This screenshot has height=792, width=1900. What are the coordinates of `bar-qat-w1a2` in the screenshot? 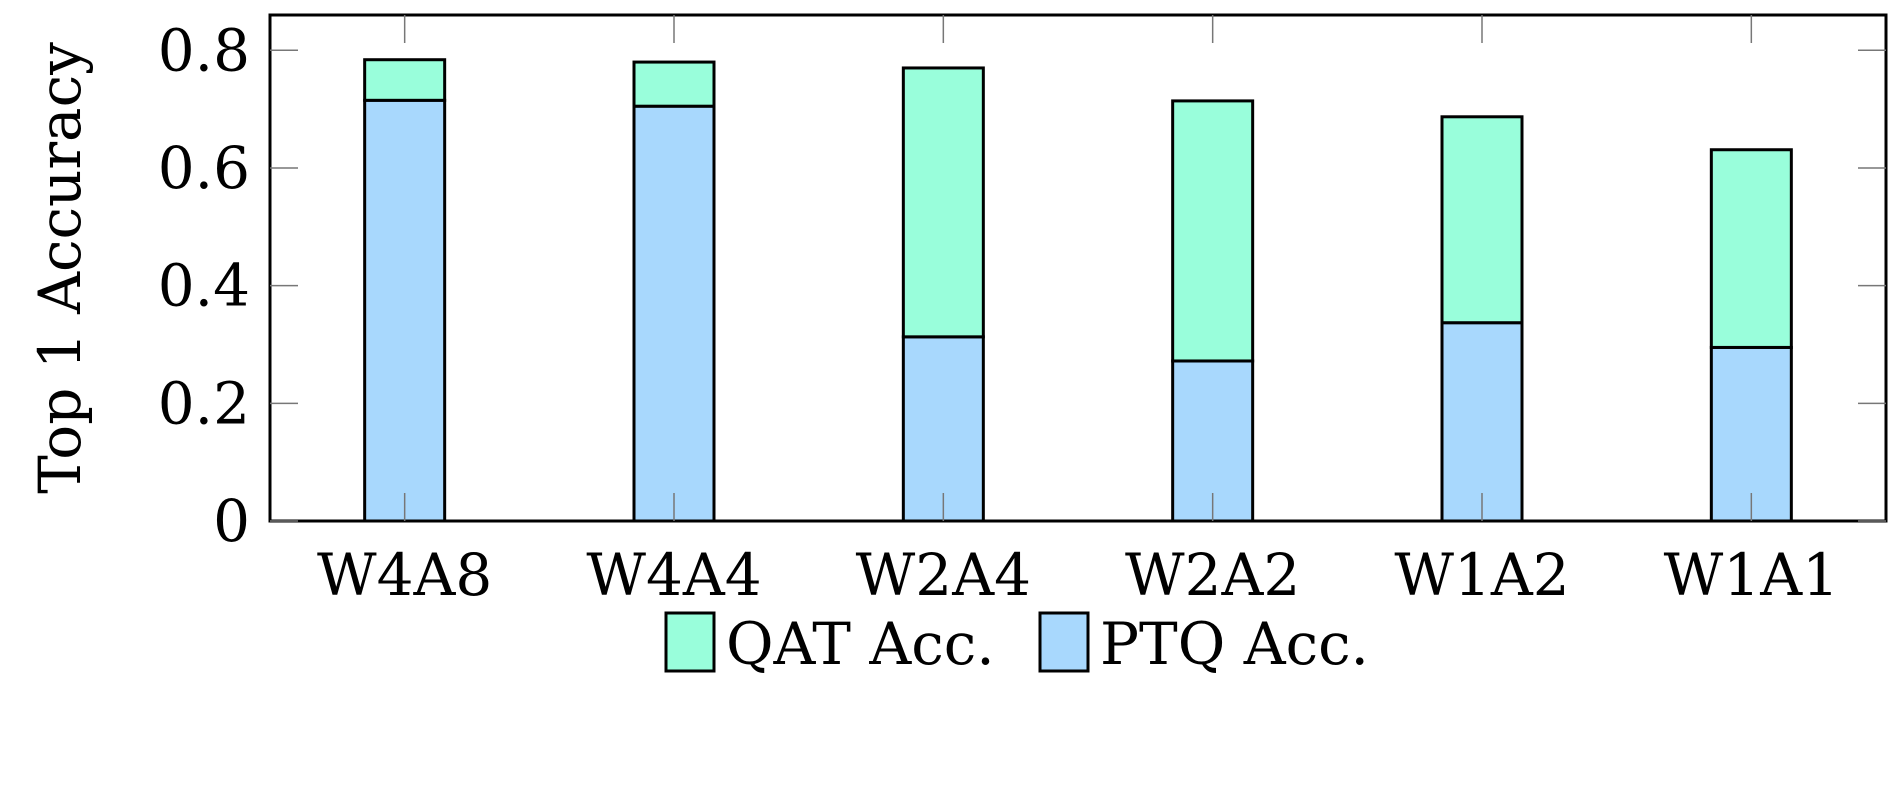 It's located at (1482, 220).